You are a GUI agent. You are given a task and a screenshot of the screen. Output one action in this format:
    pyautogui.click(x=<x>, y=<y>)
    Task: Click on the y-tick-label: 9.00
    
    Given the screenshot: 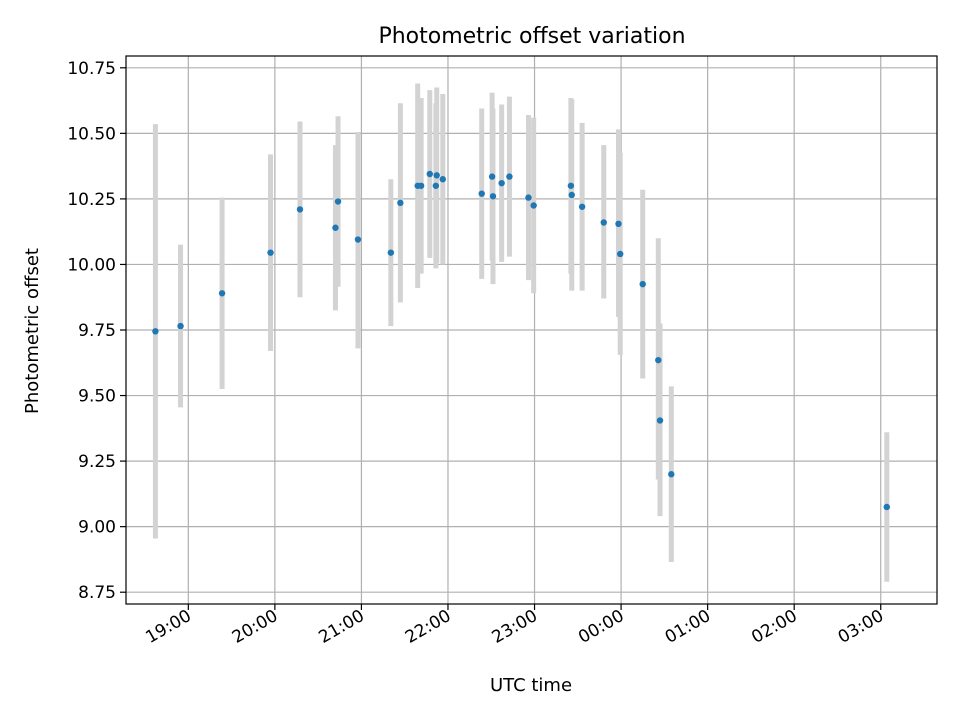 What is the action you would take?
    pyautogui.click(x=97, y=528)
    